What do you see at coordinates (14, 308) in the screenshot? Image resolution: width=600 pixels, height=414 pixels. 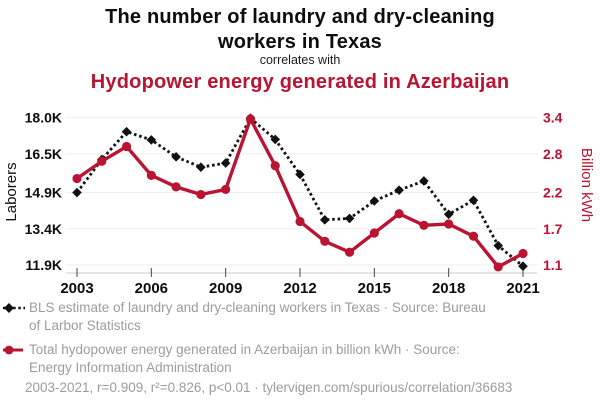 I see `black-diamond-dotted-line-icon` at bounding box center [14, 308].